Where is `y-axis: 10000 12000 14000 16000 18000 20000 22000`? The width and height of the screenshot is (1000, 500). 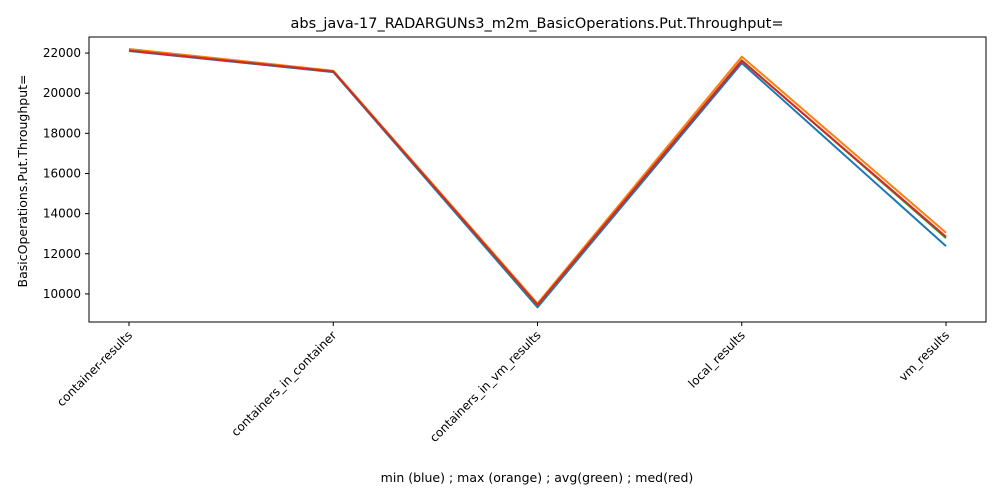
y-axis: 10000 12000 14000 16000 18000 20000 22000 is located at coordinates (66, 173).